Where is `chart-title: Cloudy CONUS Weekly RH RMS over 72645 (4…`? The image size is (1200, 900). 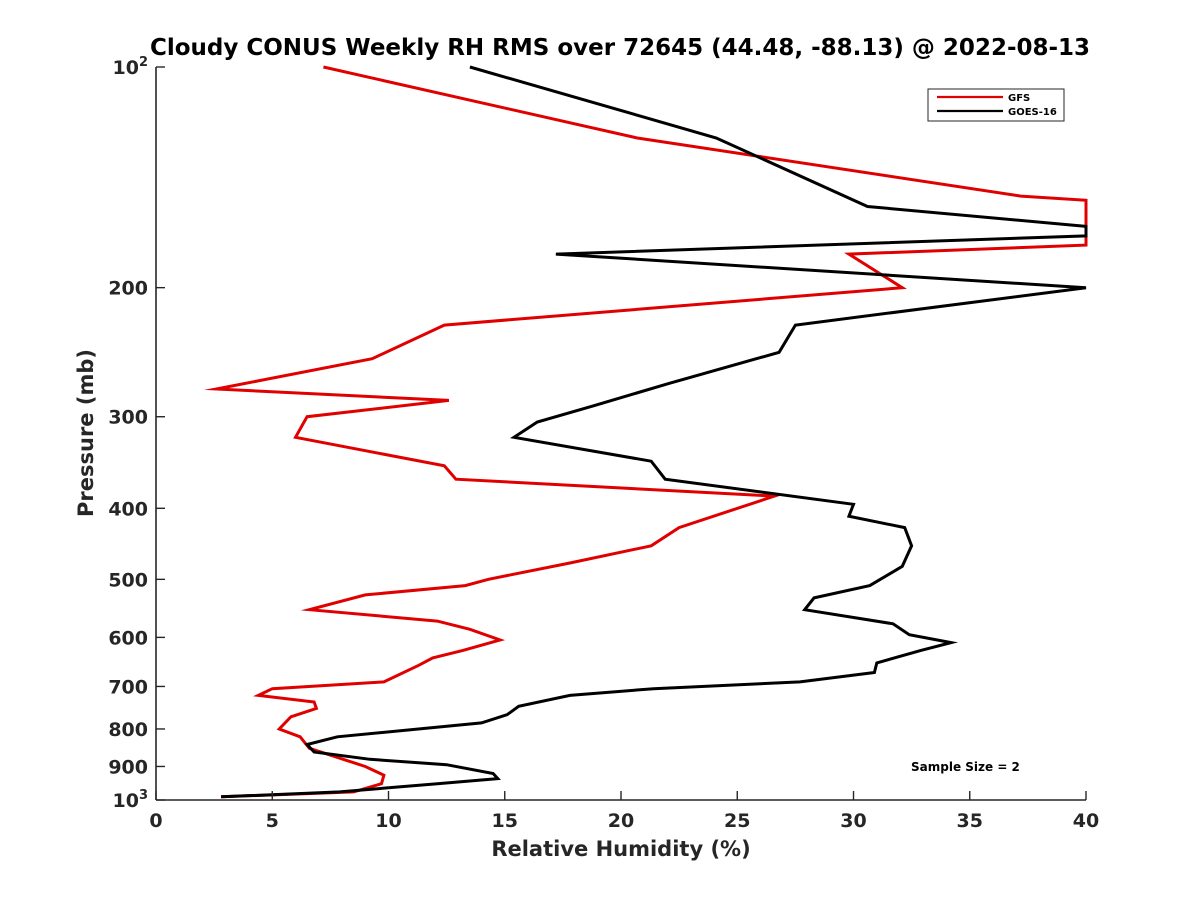
chart-title: Cloudy CONUS Weekly RH RMS over 72645 (4… is located at coordinates (620, 48).